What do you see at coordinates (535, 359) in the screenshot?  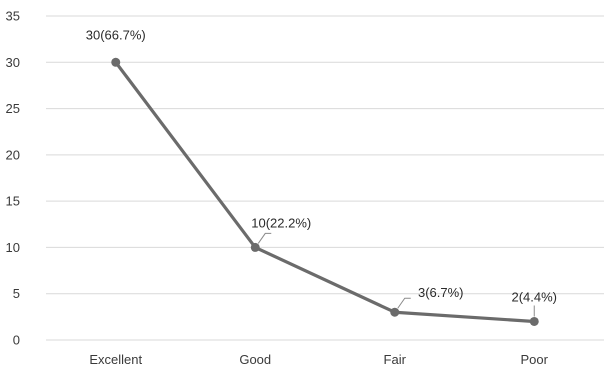 I see `x-tick-label: Poor` at bounding box center [535, 359].